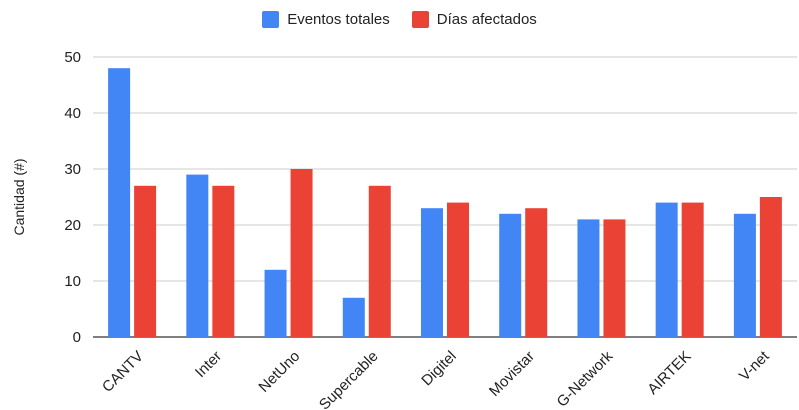 This screenshot has width=799, height=410. What do you see at coordinates (432, 272) in the screenshot?
I see `bar-eventos-totales-digitel` at bounding box center [432, 272].